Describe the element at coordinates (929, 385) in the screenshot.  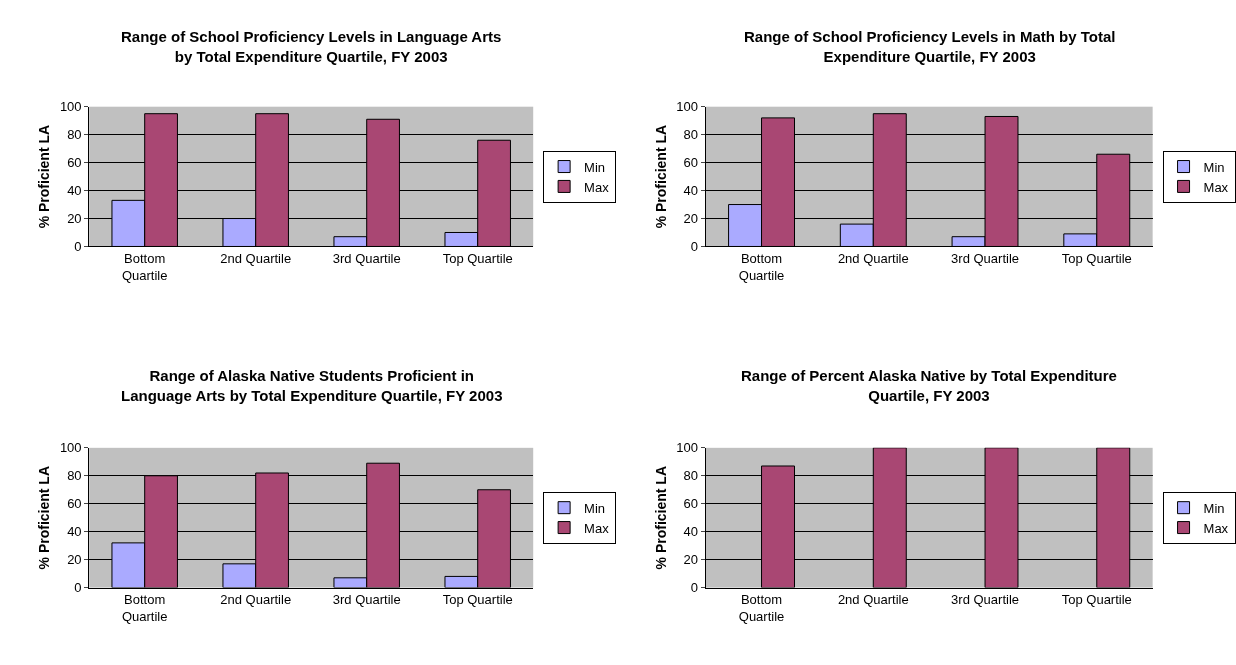
I see `chart-title: Range of Percent Alaska Native by Total Expenditure Quartile, FY 2003` at that location.